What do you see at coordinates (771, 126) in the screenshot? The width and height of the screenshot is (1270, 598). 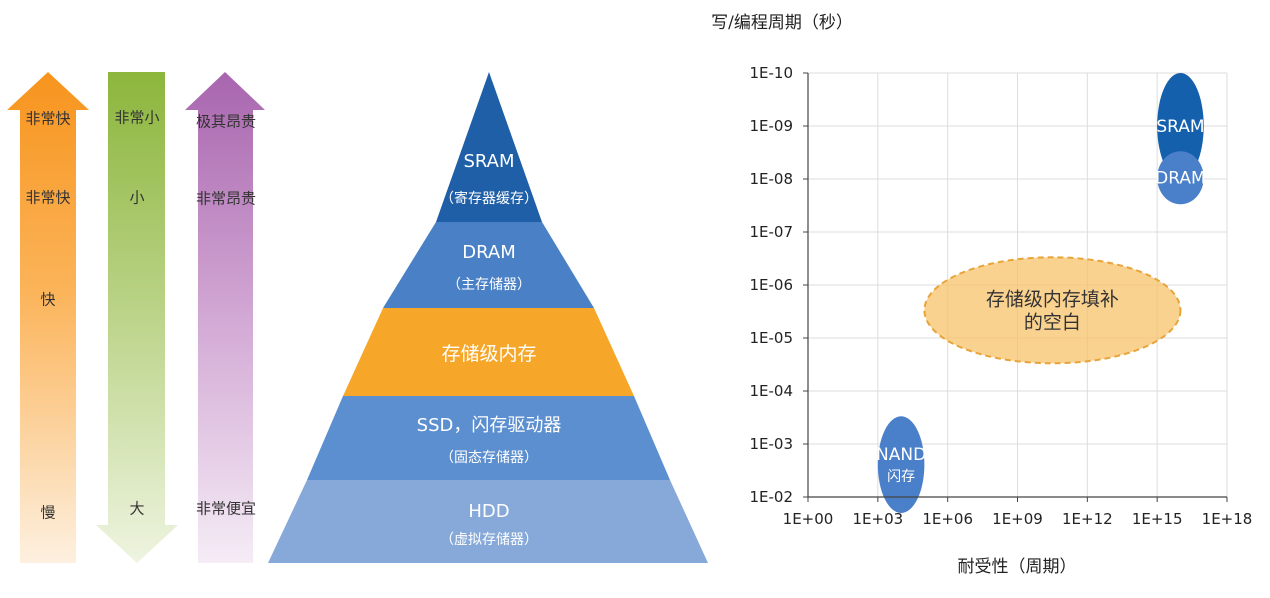 I see `y-tick-label: 1E-09` at bounding box center [771, 126].